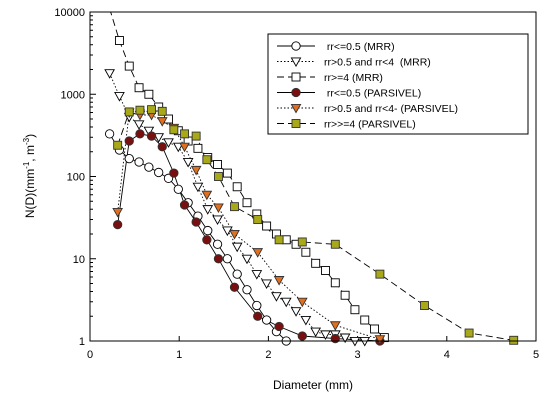 This screenshot has width=542, height=397. I want to click on x-axis-title: Diameter (mm), so click(313, 385).